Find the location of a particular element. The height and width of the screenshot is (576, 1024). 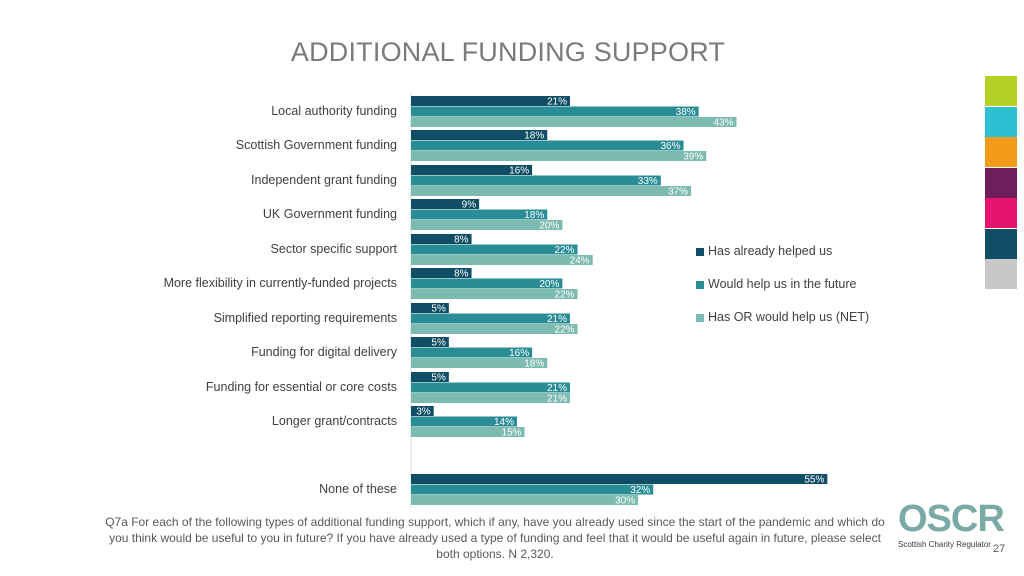

legend-label: Would help us in the future is located at coordinates (782, 284).